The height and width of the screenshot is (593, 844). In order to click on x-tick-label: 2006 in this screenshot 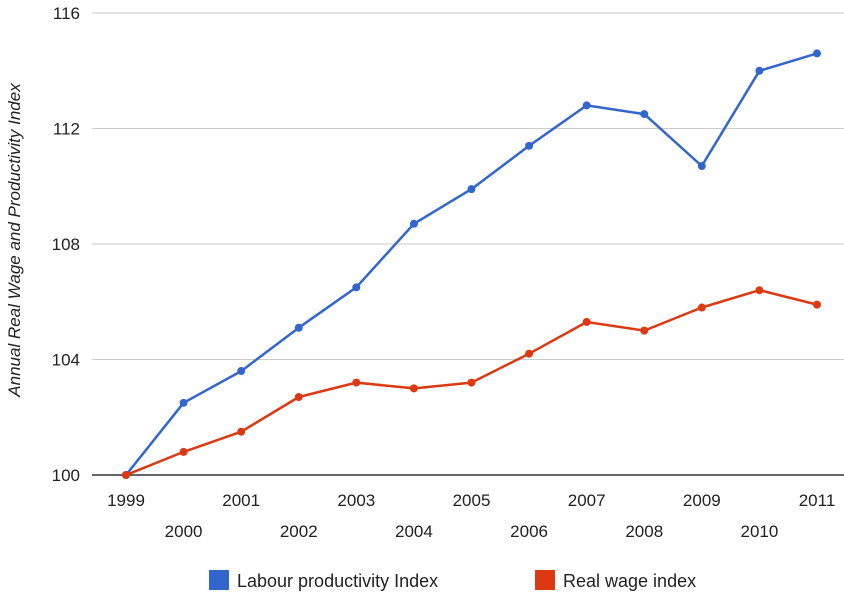, I will do `click(529, 531)`.